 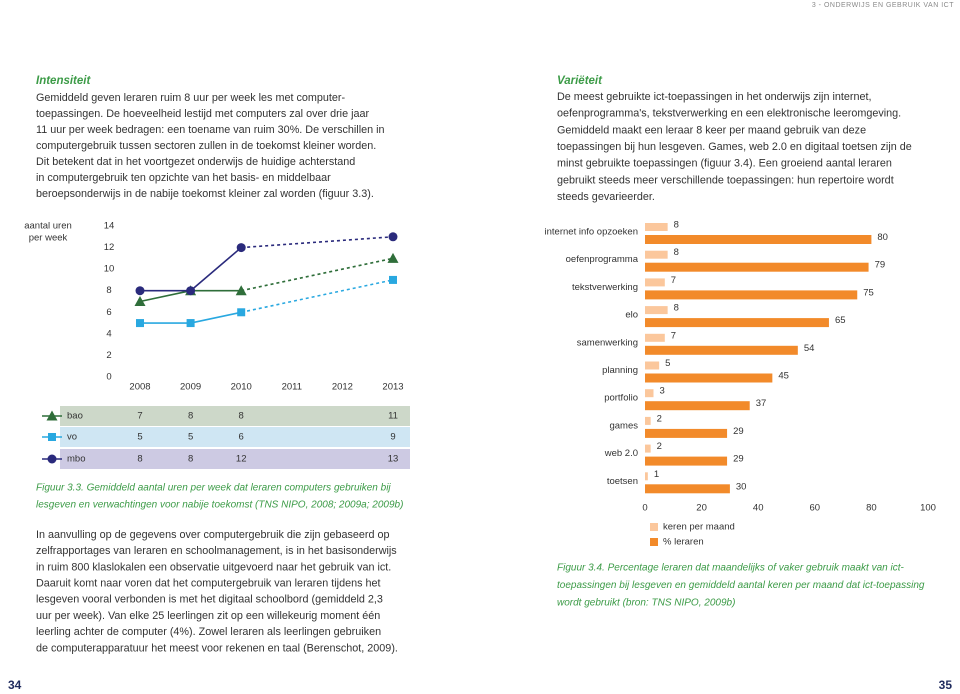 I want to click on y-tick-label: 12, so click(x=109, y=247).